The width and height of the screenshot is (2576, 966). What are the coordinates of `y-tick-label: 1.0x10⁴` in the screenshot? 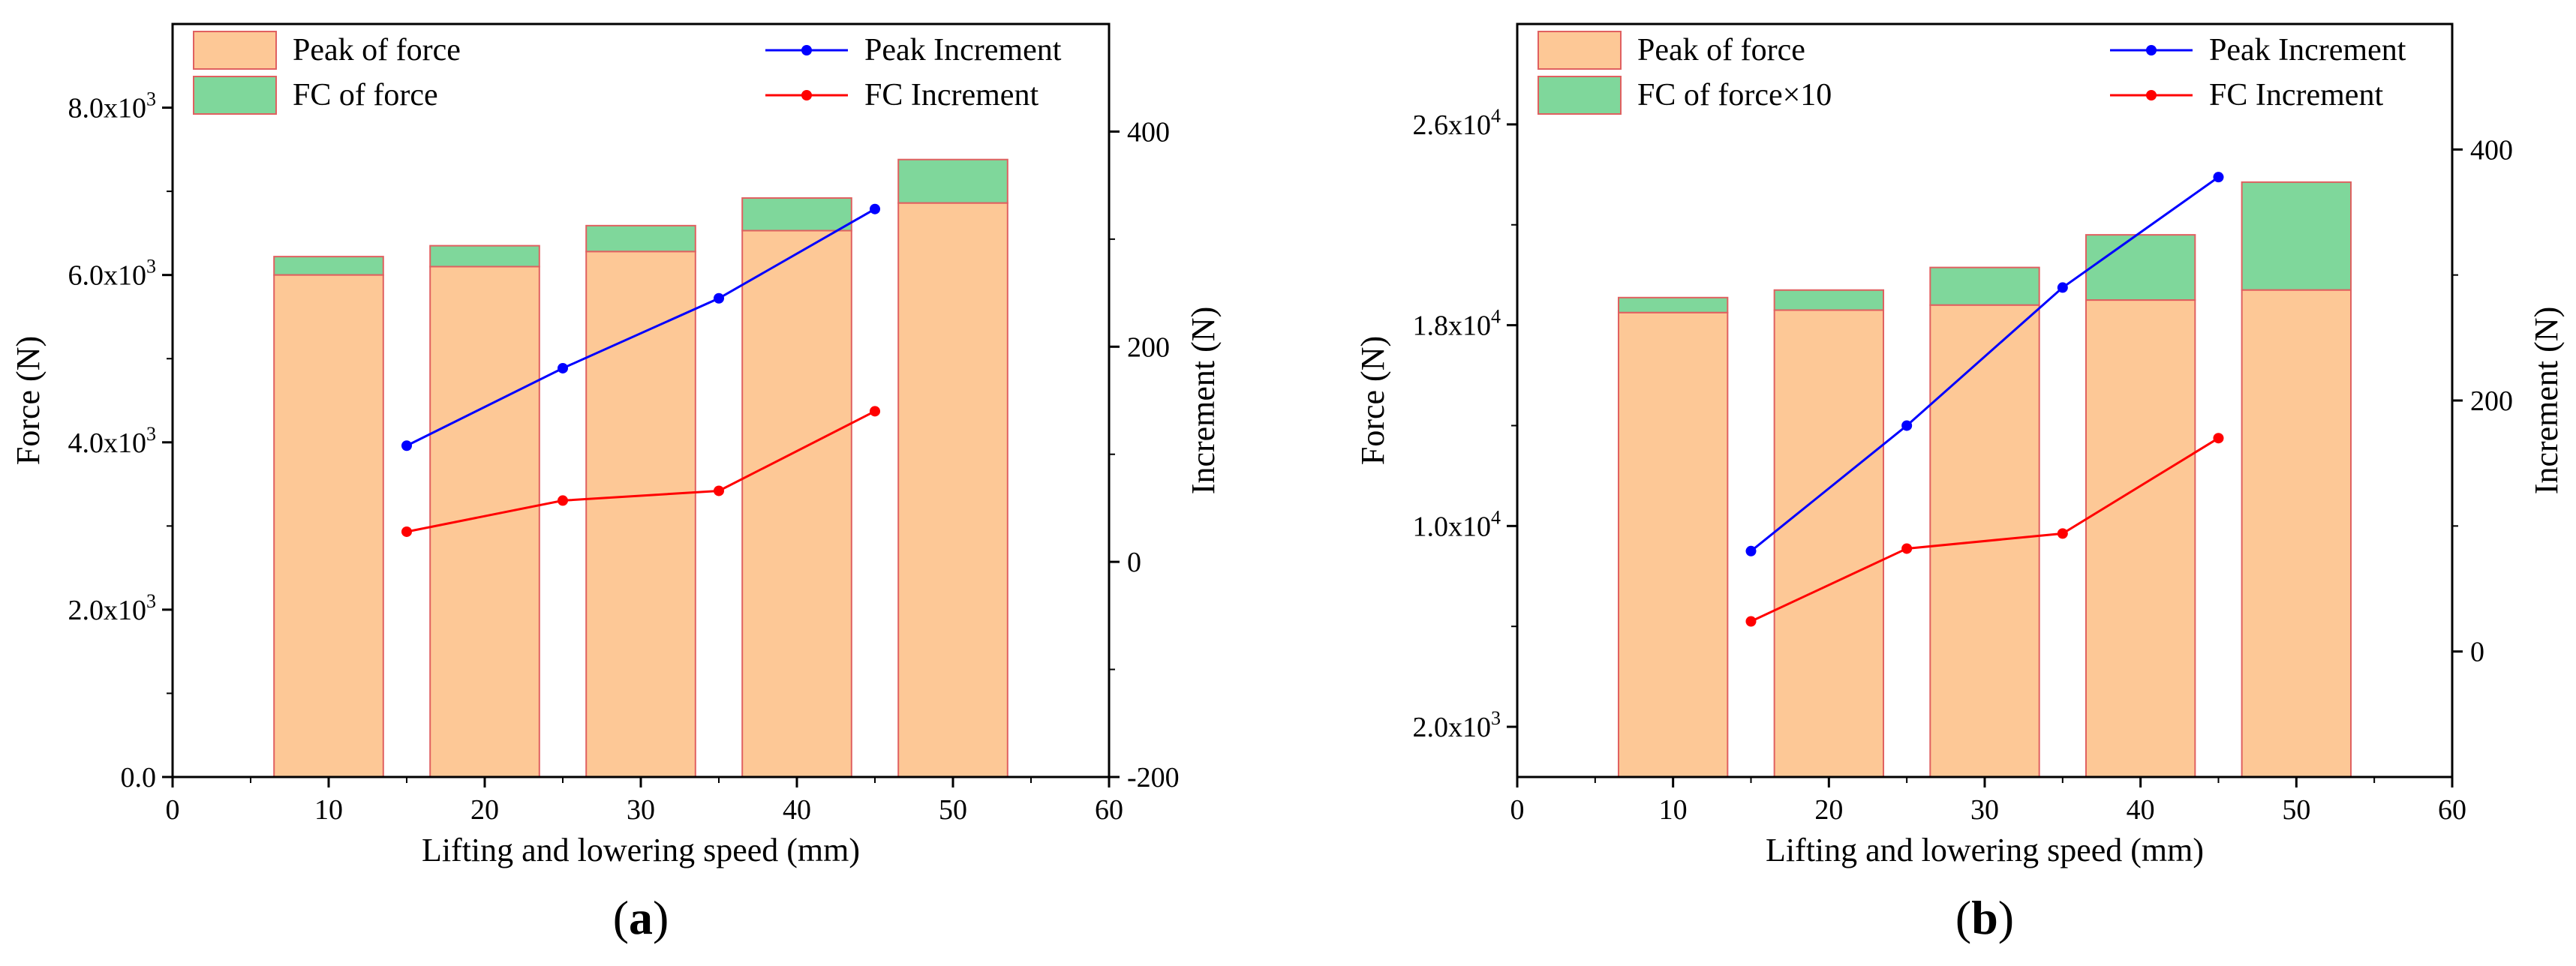 It's located at (1457, 524).